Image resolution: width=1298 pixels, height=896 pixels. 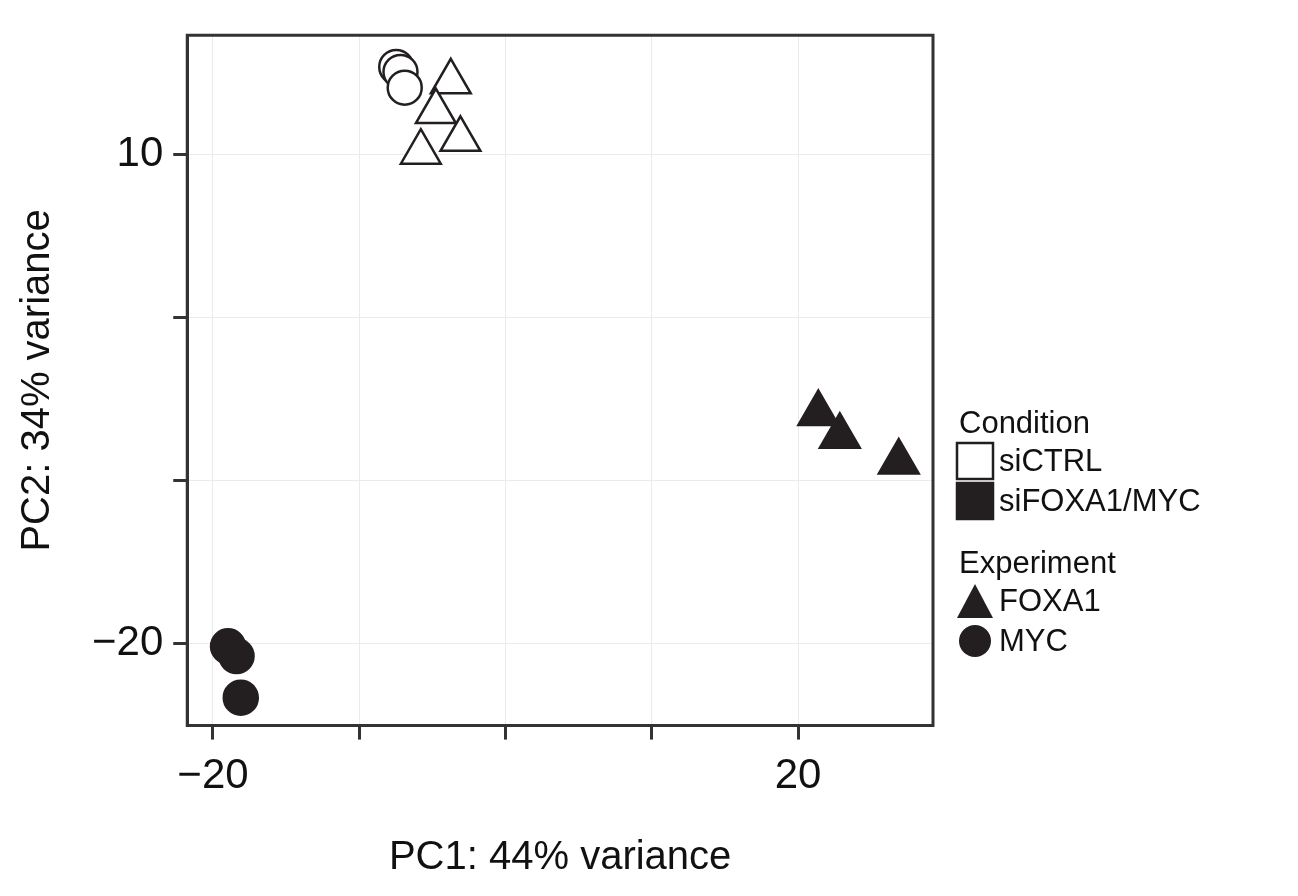 I want to click on y-tick-label: 10, so click(x=140, y=151).